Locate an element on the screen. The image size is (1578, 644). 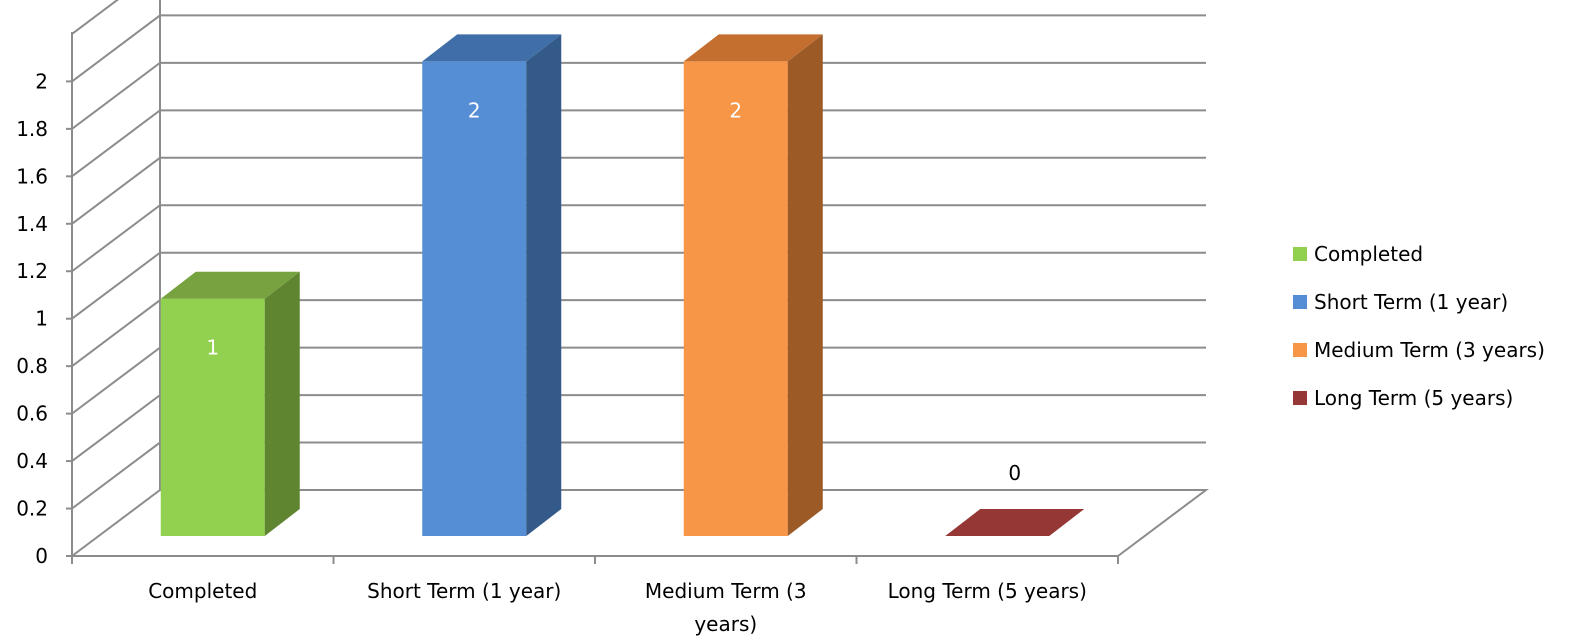
legend-label: Medium Term (3 years) is located at coordinates (1429, 350).